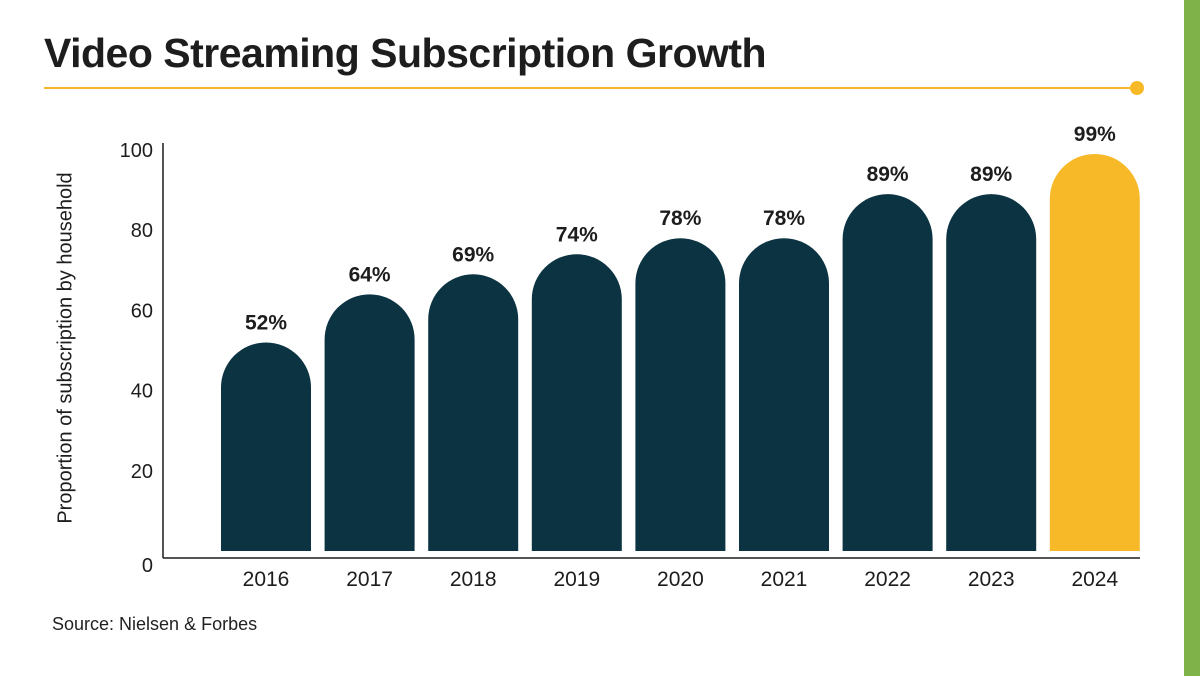 This screenshot has width=1200, height=676. I want to click on y-axis-ticks: 0 20 40 60 80 100, so click(136, 358).